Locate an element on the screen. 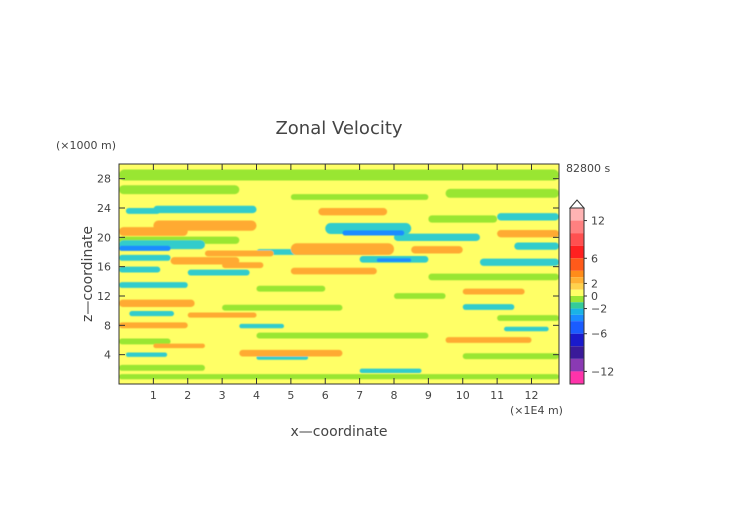  x-tick-label-7: 8 is located at coordinates (394, 395).